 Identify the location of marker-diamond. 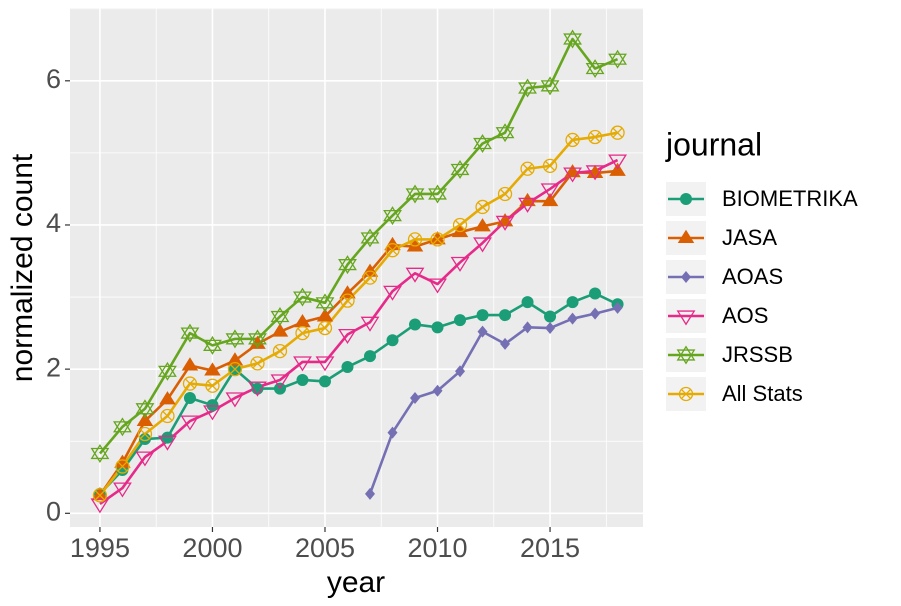
(550, 328).